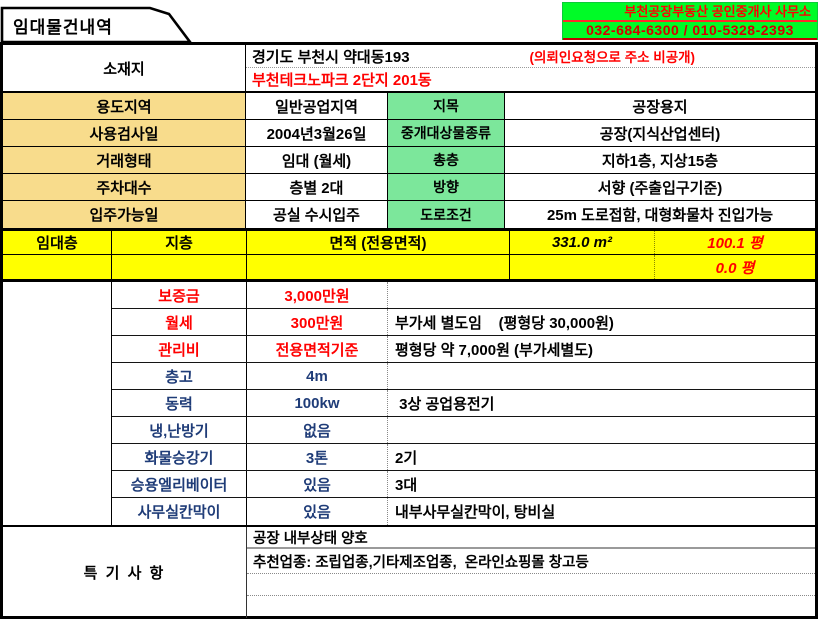  Describe the element at coordinates (317, 160) in the screenshot. I see `row-value: 임대 (월세)` at that location.